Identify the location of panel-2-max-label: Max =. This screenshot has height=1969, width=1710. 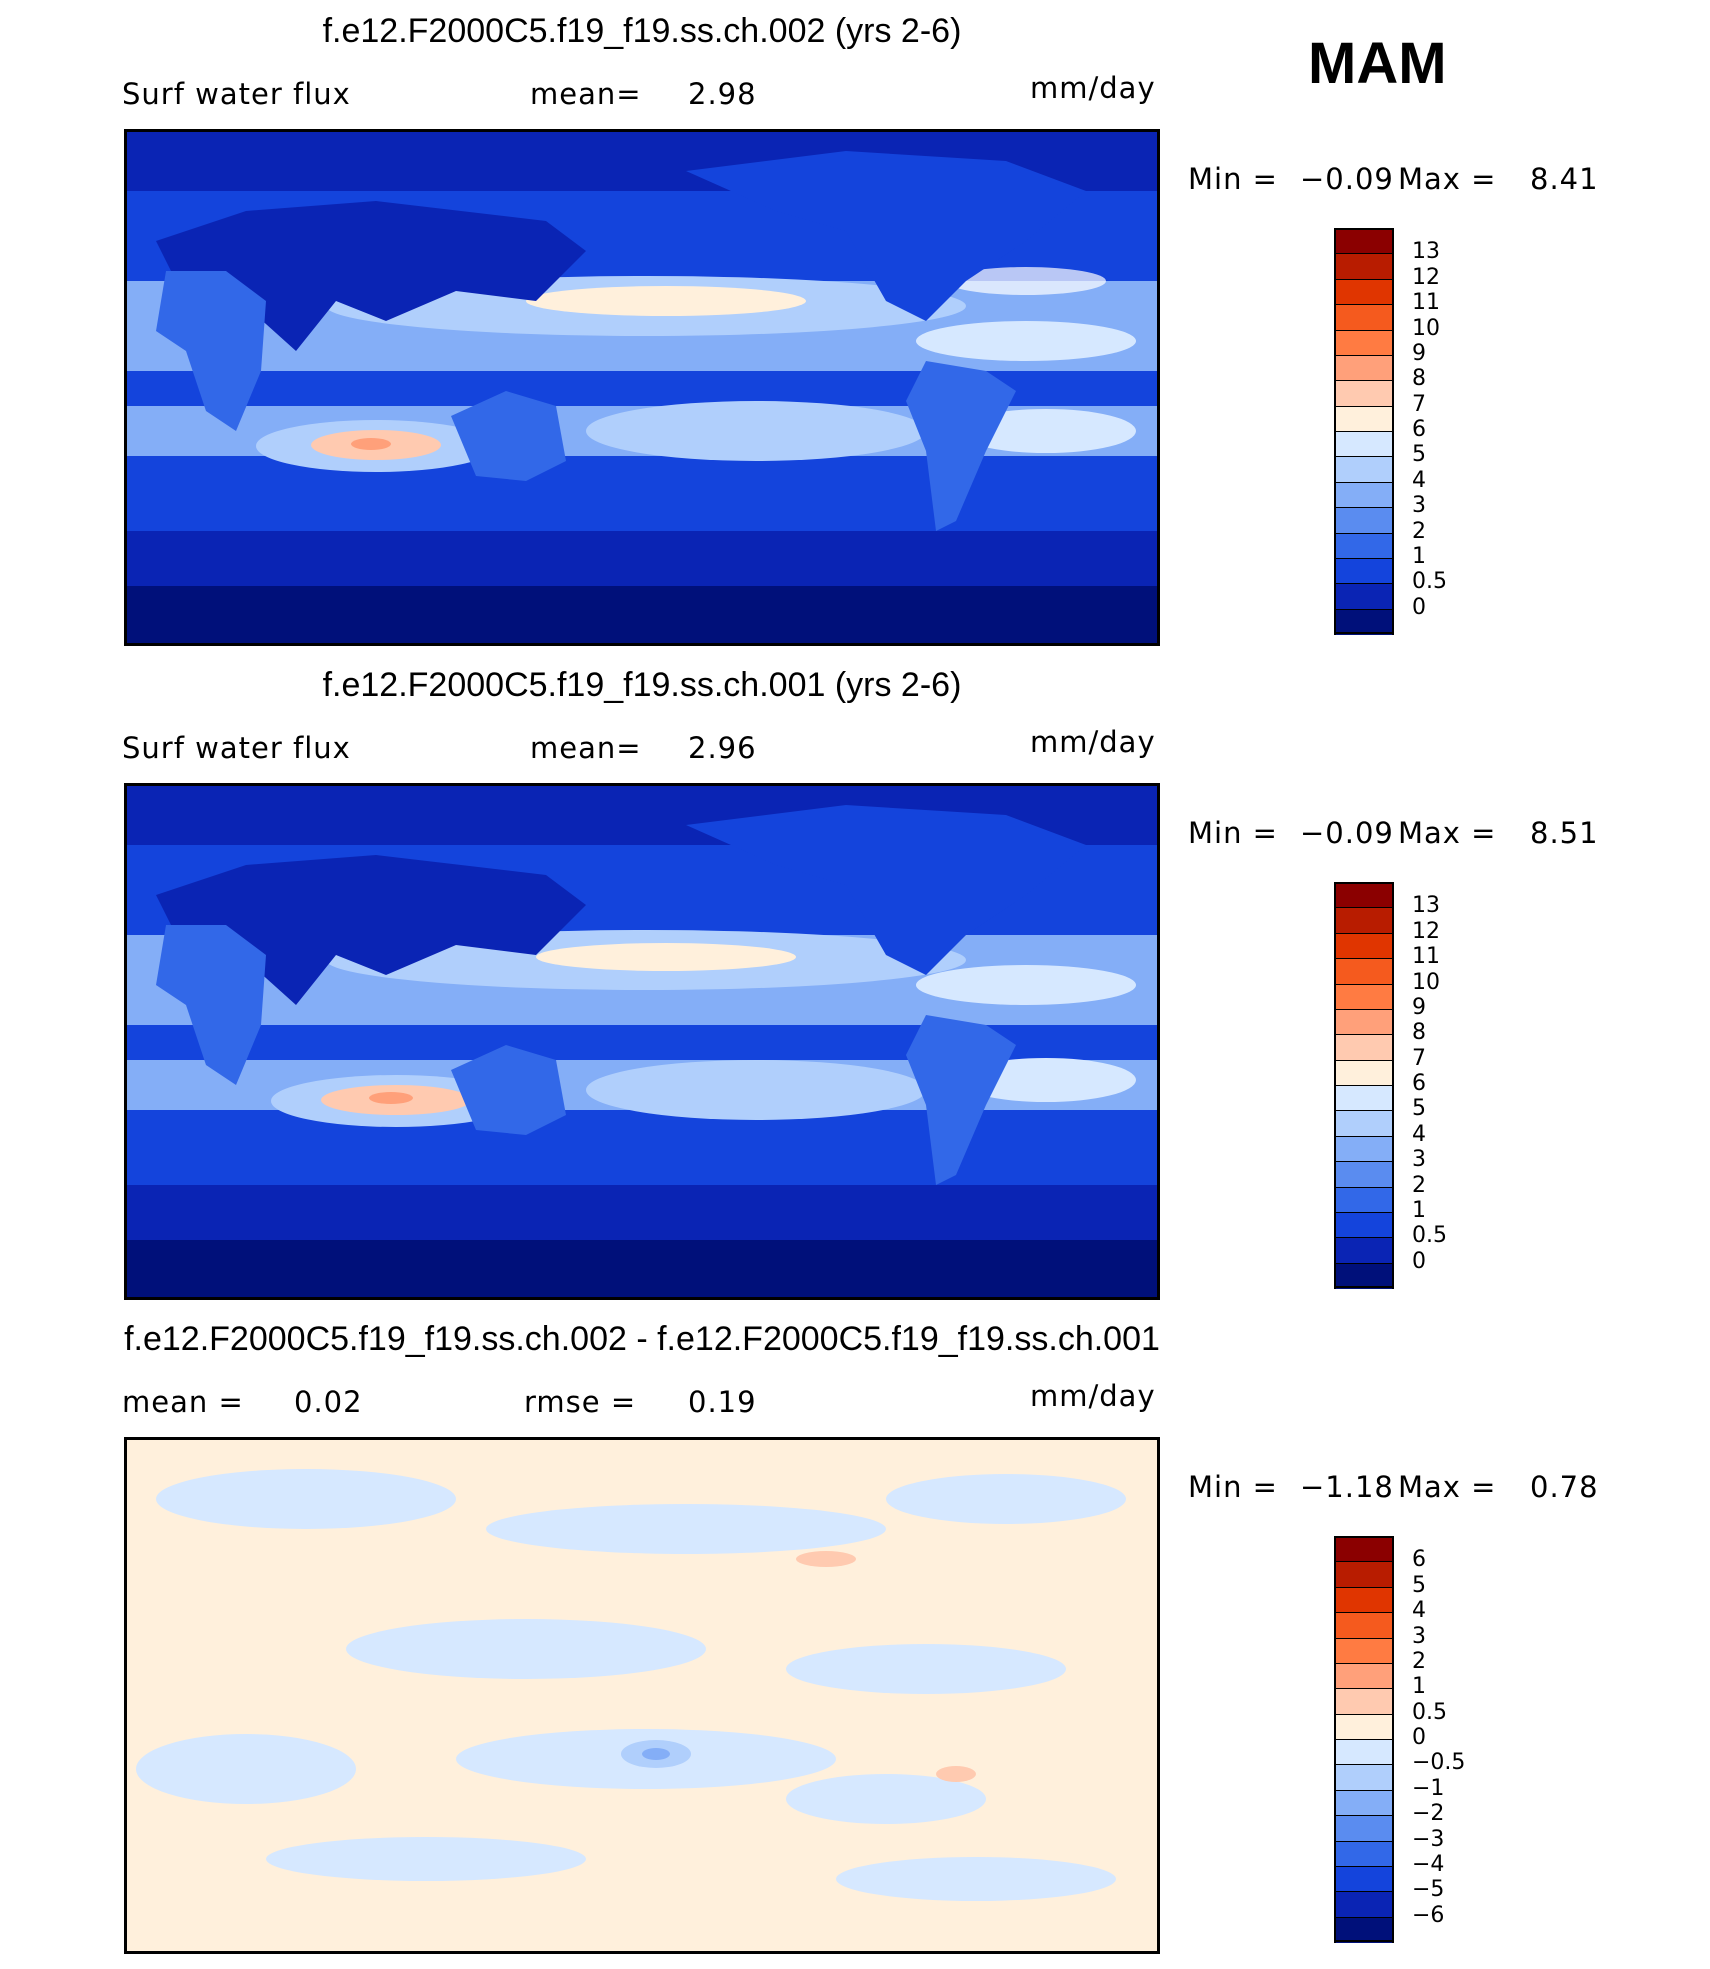
(1447, 833).